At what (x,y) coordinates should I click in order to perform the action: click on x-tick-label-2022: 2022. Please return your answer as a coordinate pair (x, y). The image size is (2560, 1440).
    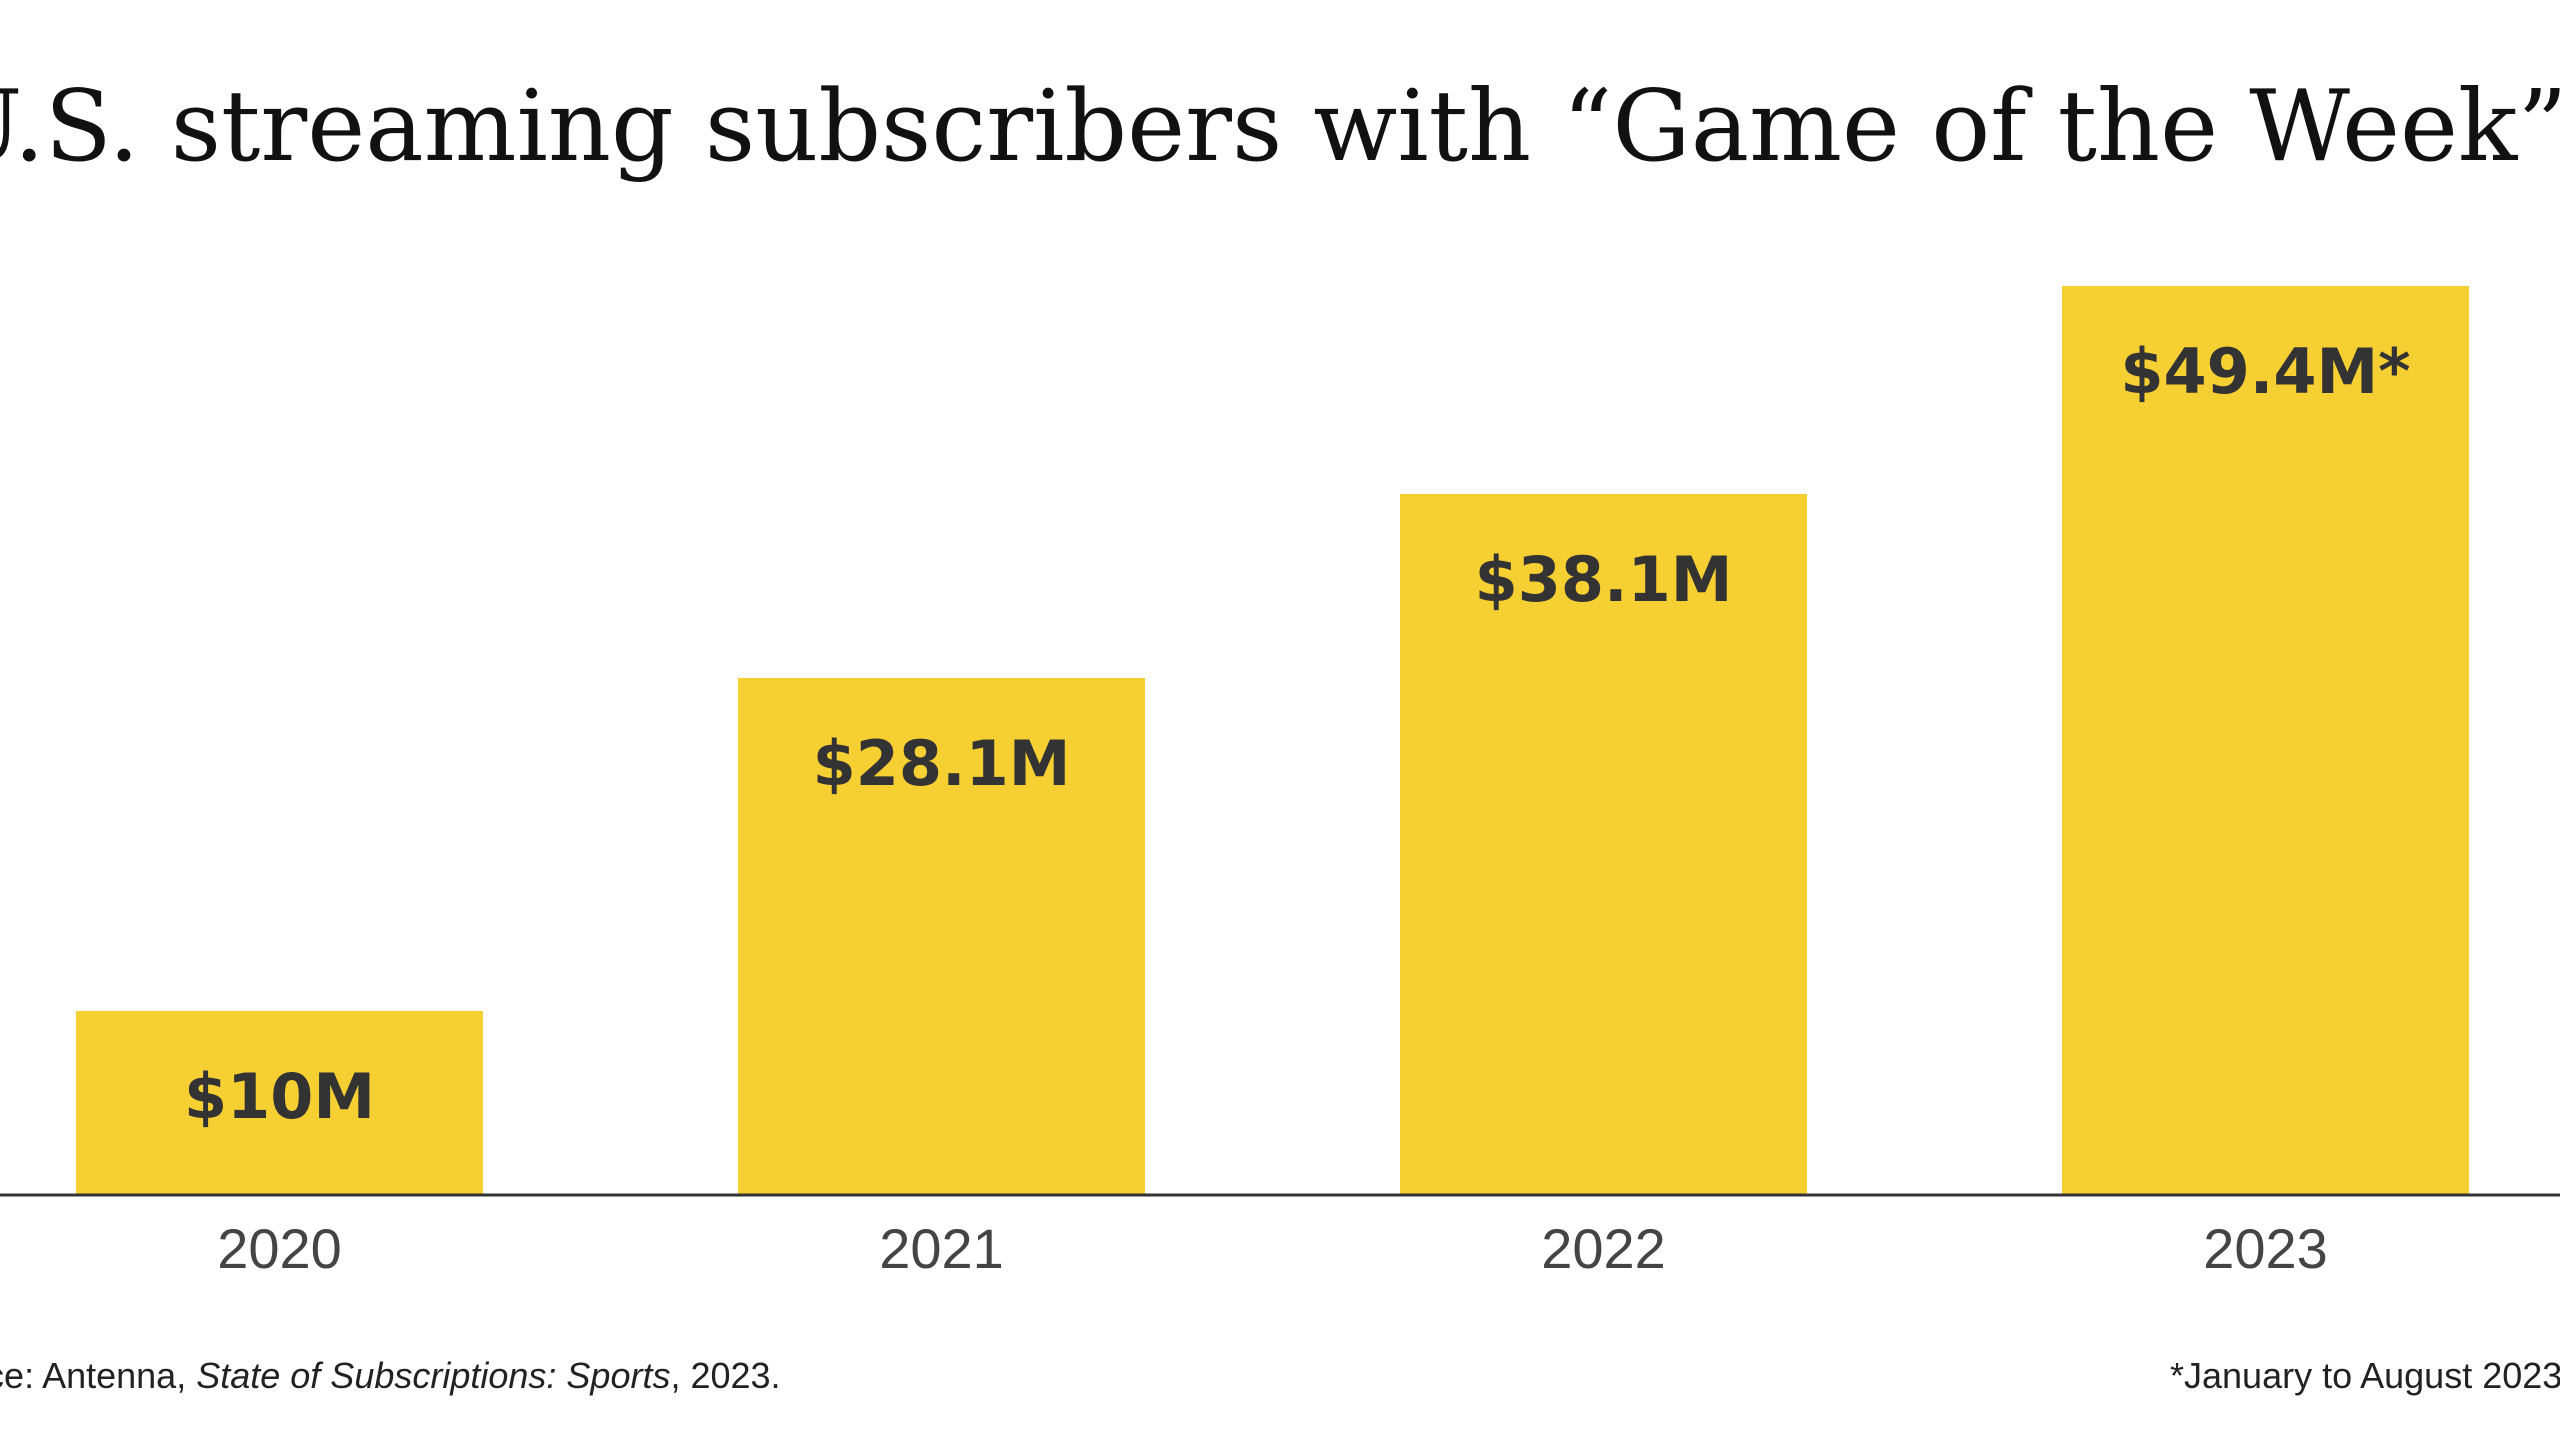
    Looking at the image, I should click on (1603, 1248).